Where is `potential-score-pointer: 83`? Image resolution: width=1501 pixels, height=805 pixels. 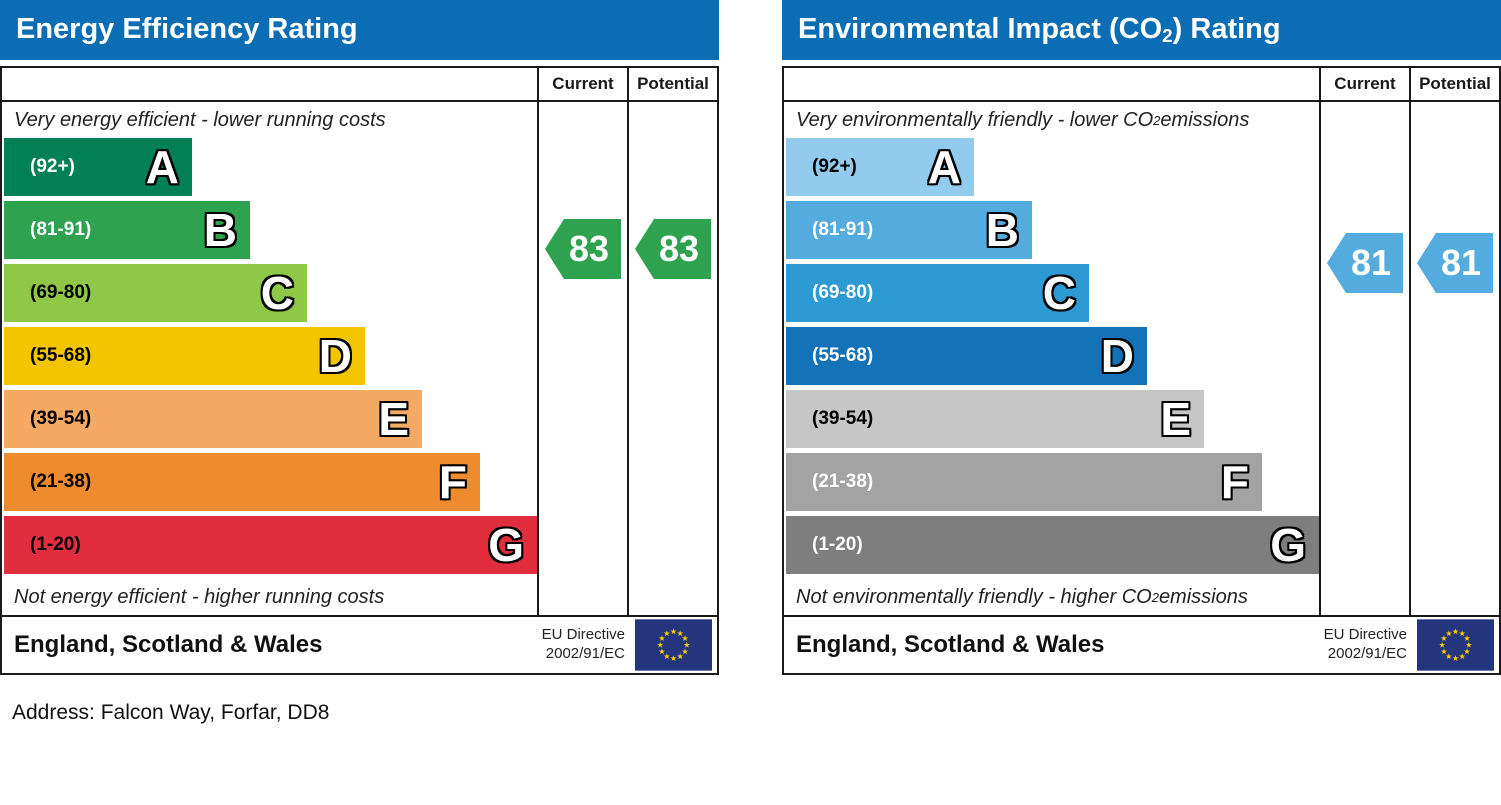 potential-score-pointer: 83 is located at coordinates (673, 249).